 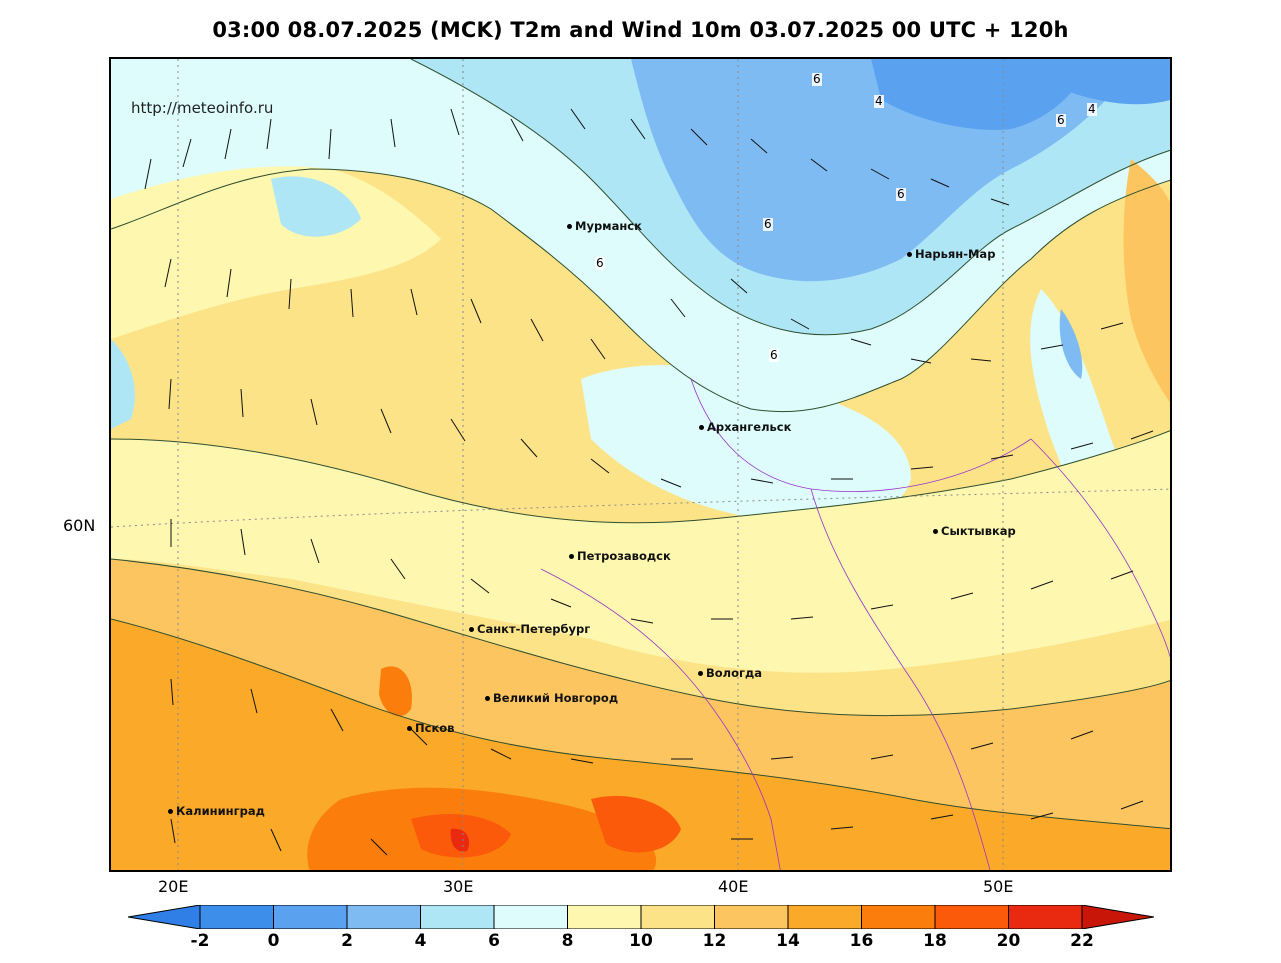 What do you see at coordinates (730, 673) in the screenshot?
I see `city-vologda: Вологда` at bounding box center [730, 673].